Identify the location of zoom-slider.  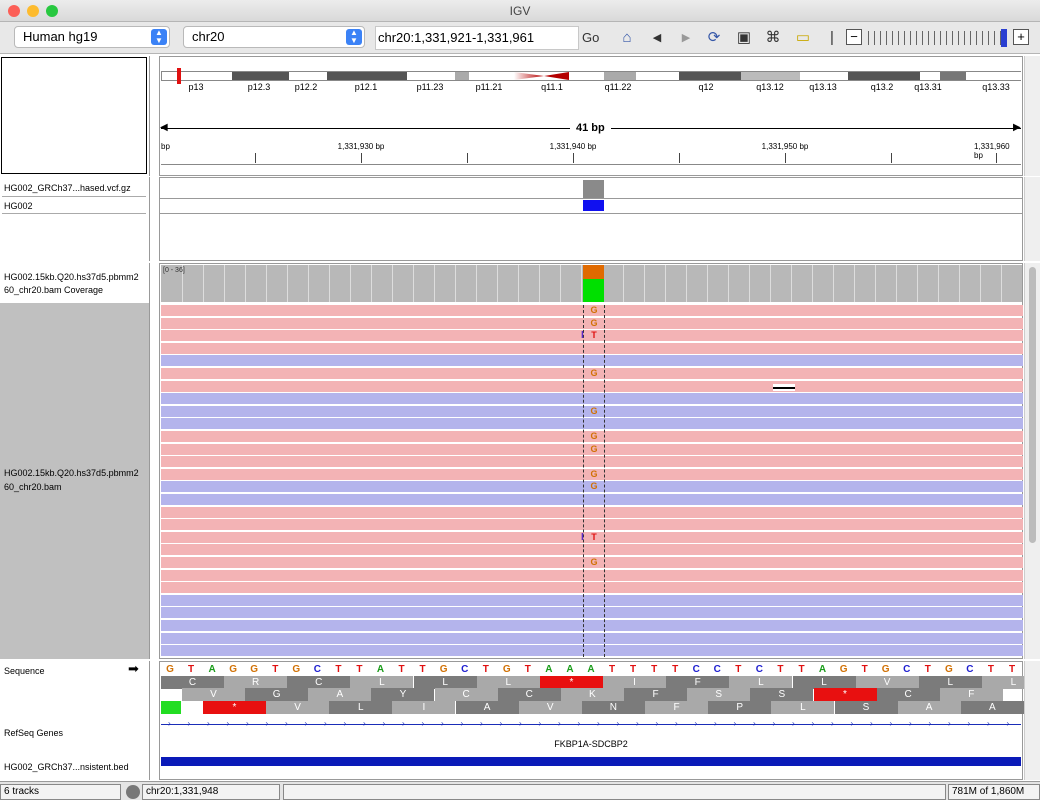
(936, 38).